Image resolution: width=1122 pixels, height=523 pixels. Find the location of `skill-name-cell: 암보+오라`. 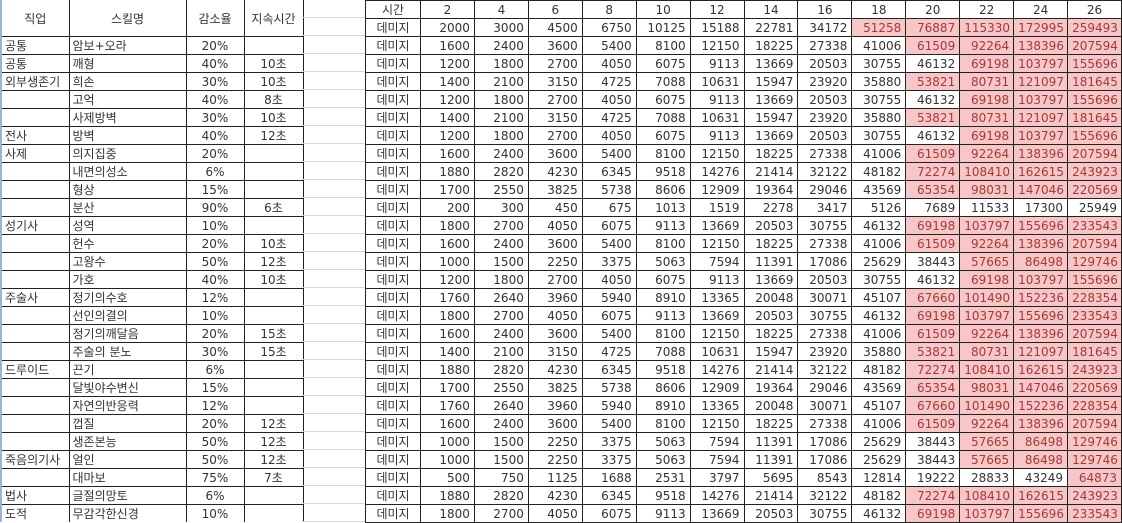

skill-name-cell: 암보+오라 is located at coordinates (127, 45).